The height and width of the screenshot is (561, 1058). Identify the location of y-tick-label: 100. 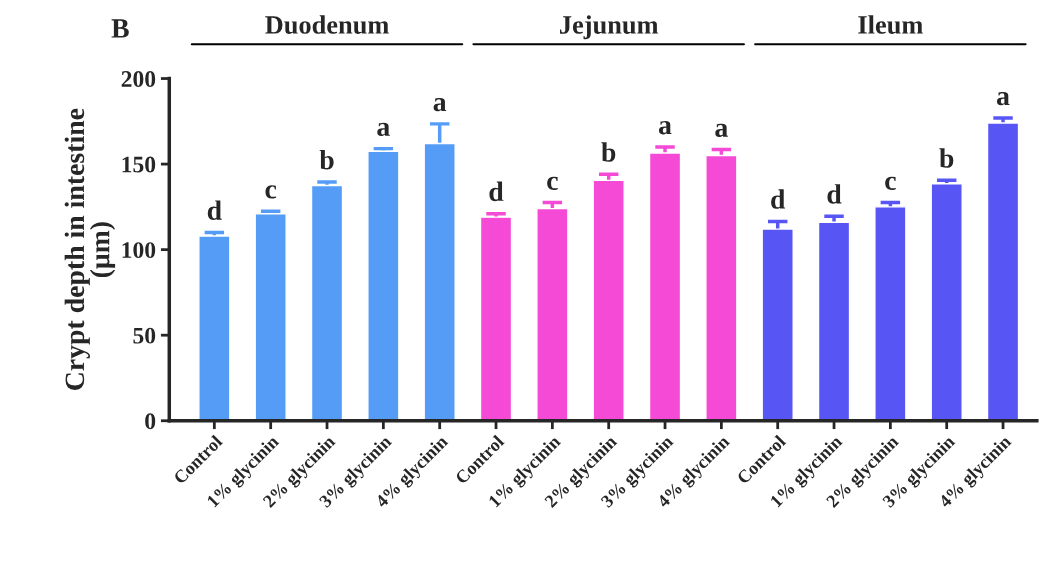
(139, 250).